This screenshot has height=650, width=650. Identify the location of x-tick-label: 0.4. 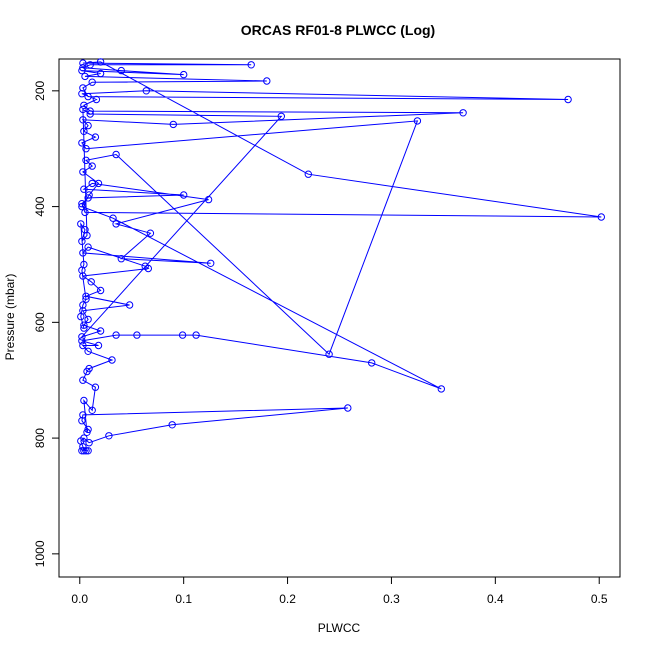
(495, 599).